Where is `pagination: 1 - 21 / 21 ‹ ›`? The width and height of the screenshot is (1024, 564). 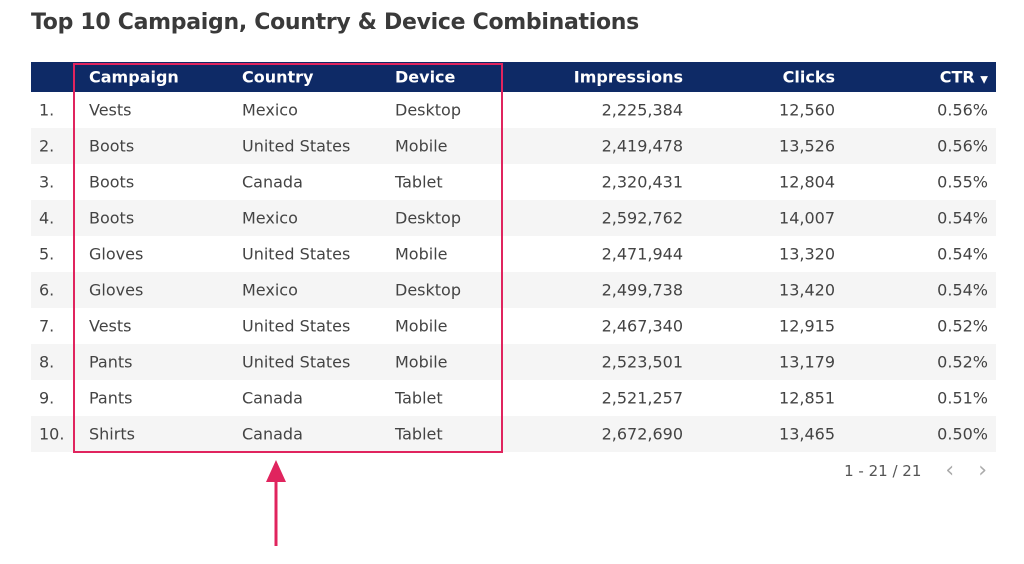 pagination: 1 - 21 / 21 ‹ › is located at coordinates (915, 470).